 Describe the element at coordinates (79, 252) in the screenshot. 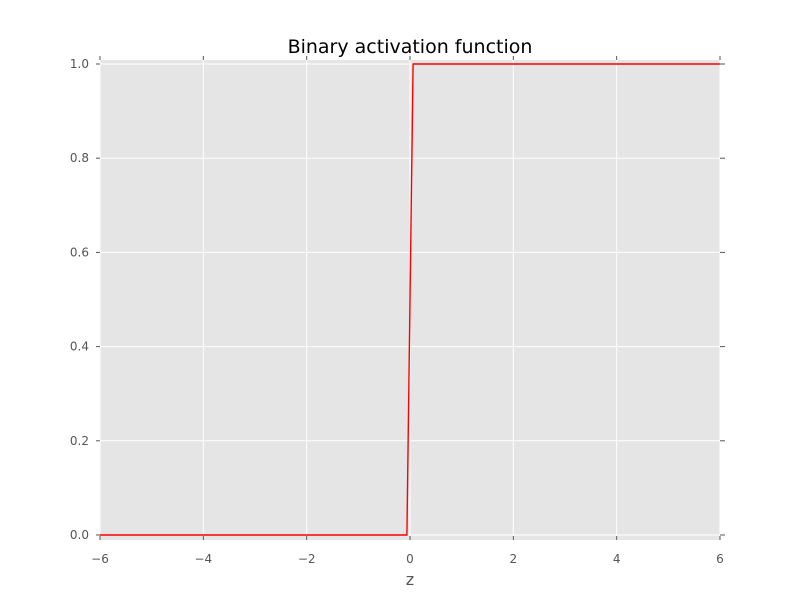

I see `y-tick-label: 0.6` at that location.